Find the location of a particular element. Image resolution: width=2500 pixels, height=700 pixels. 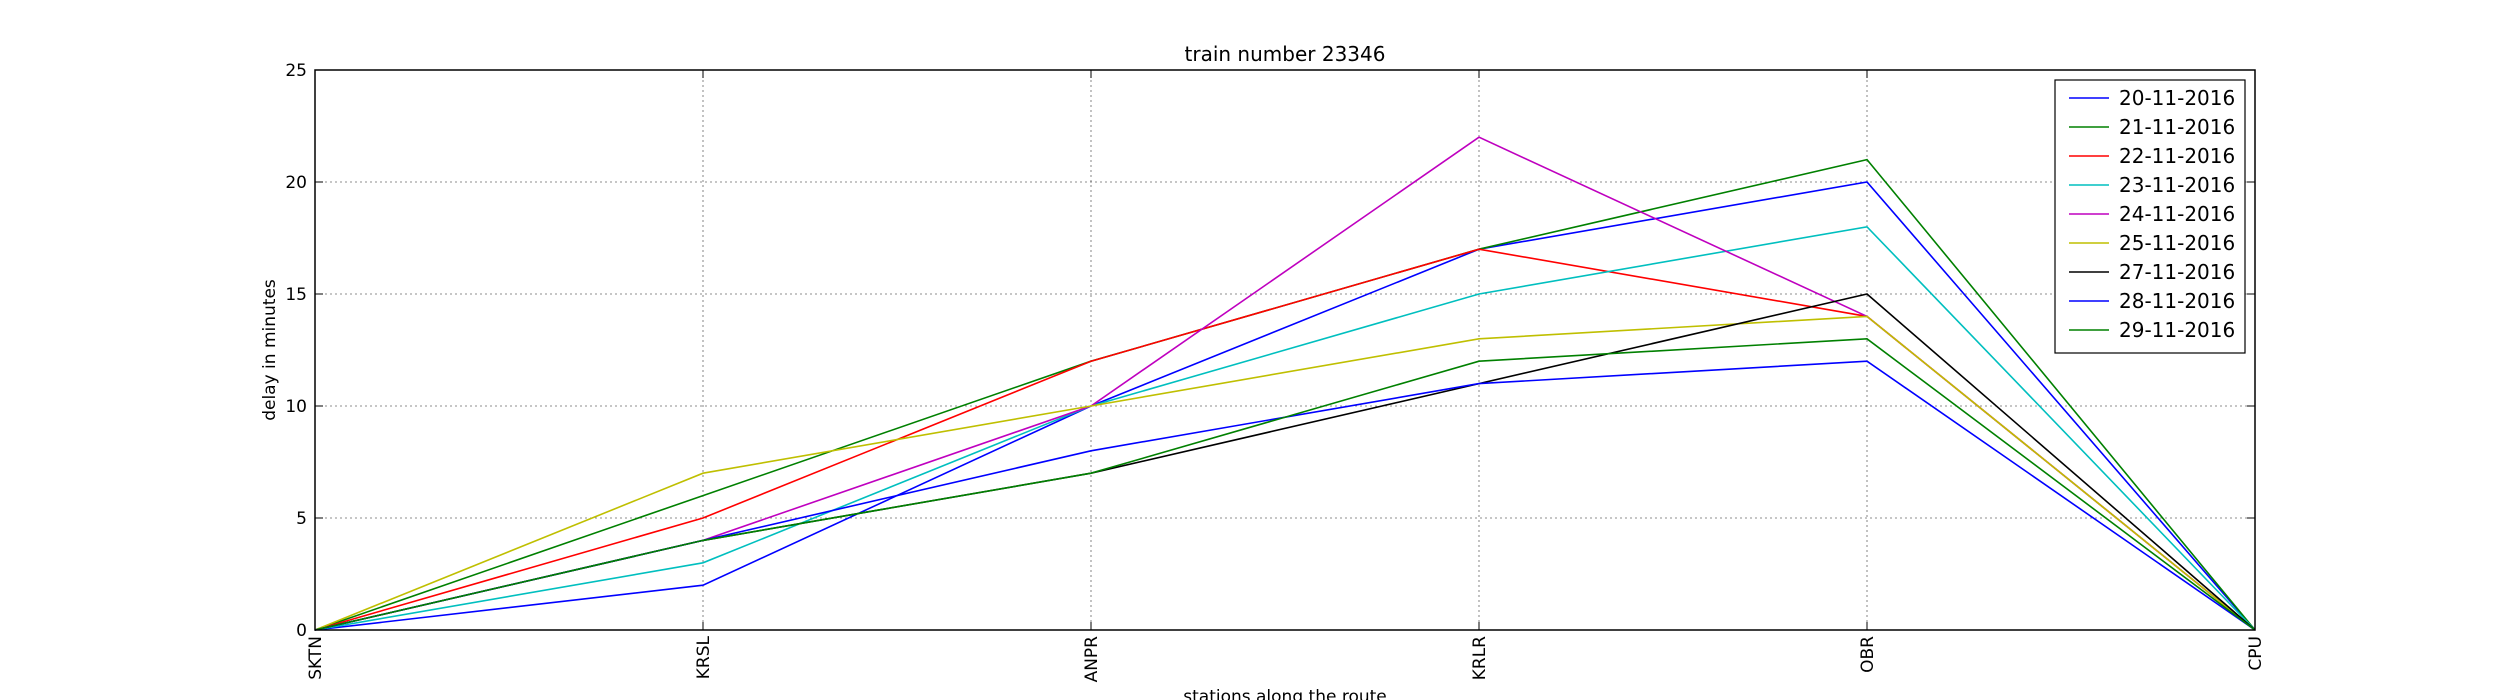

y-tick-label: 25 is located at coordinates (296, 71).